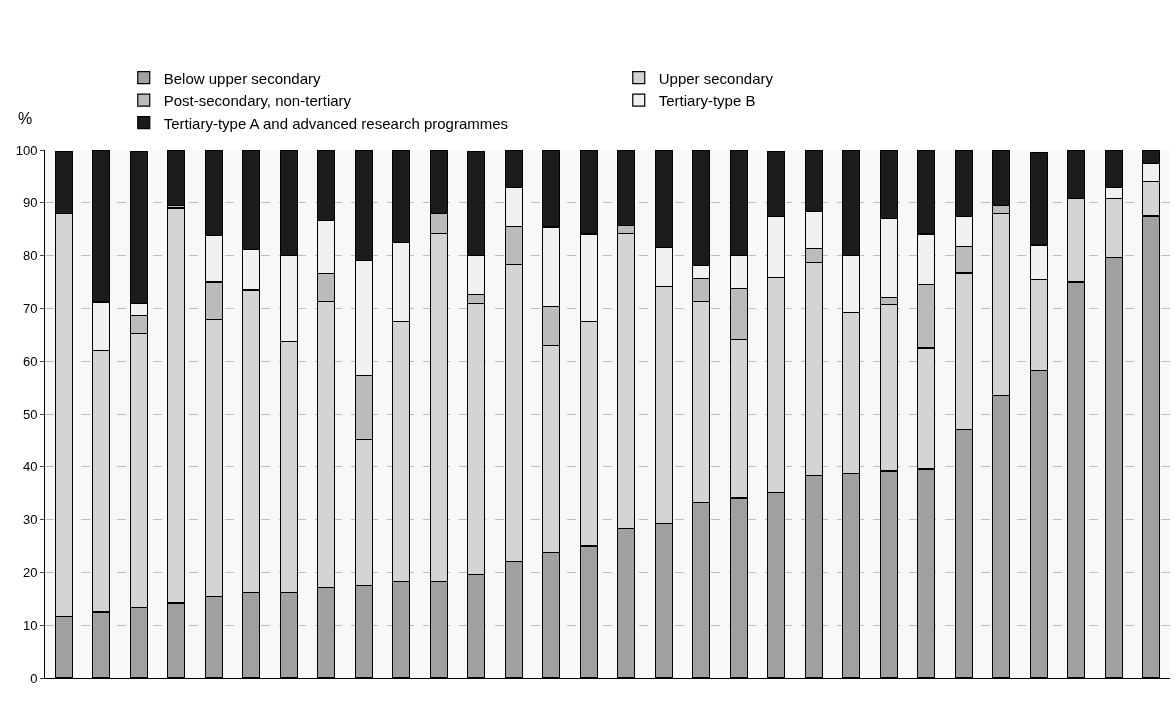 This screenshot has height=718, width=1176. Describe the element at coordinates (30, 203) in the screenshot. I see `y-tick-label: 90` at that location.